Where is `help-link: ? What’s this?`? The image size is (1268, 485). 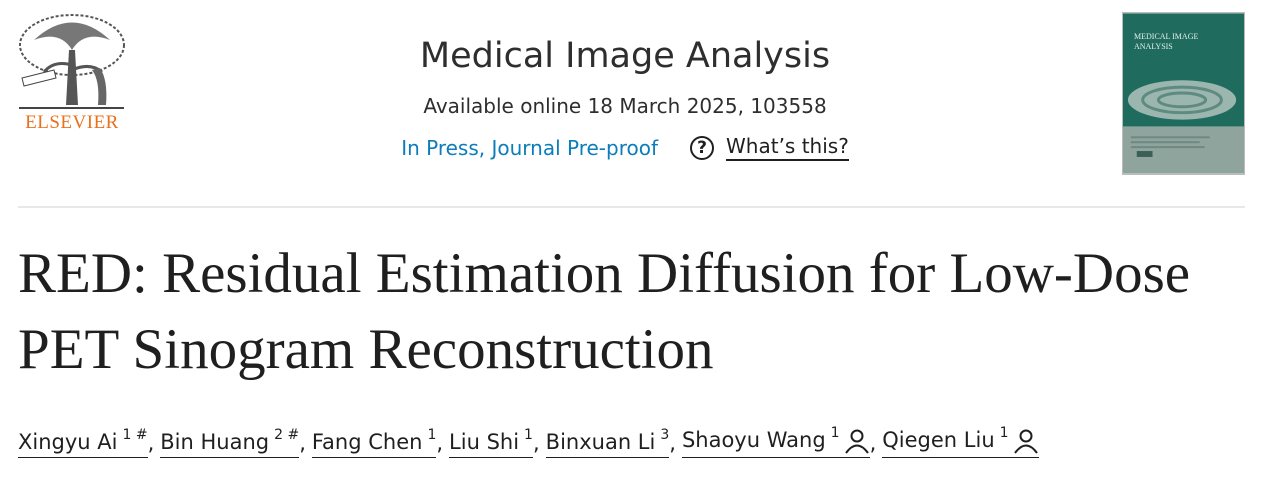
help-link: ? What’s this? is located at coordinates (769, 147).